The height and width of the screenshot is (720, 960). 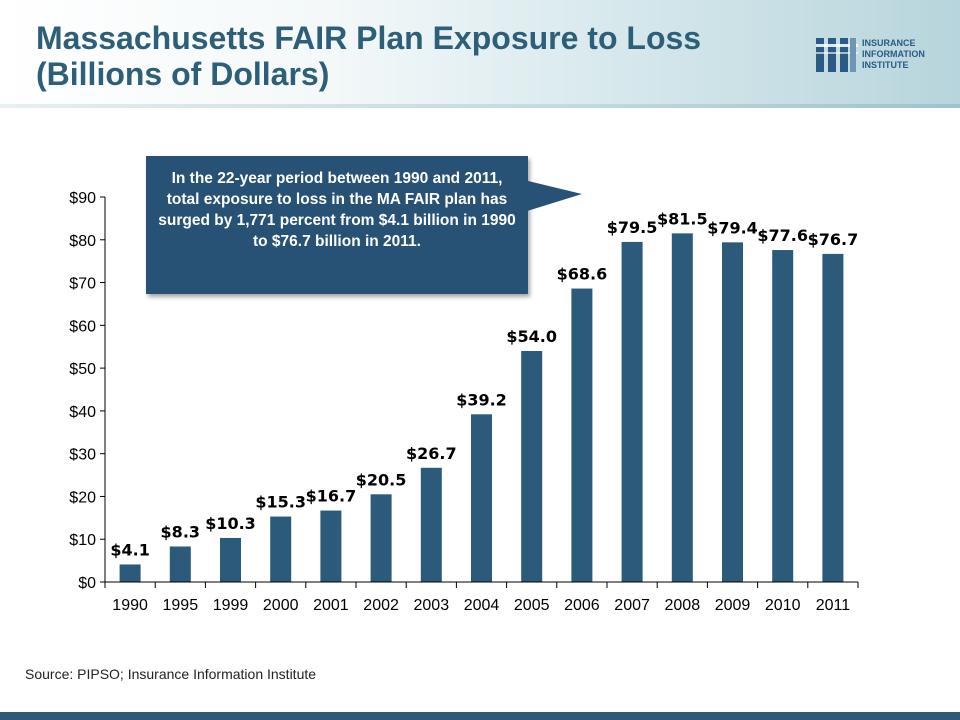 I want to click on data-label: $15.3, so click(x=280, y=502).